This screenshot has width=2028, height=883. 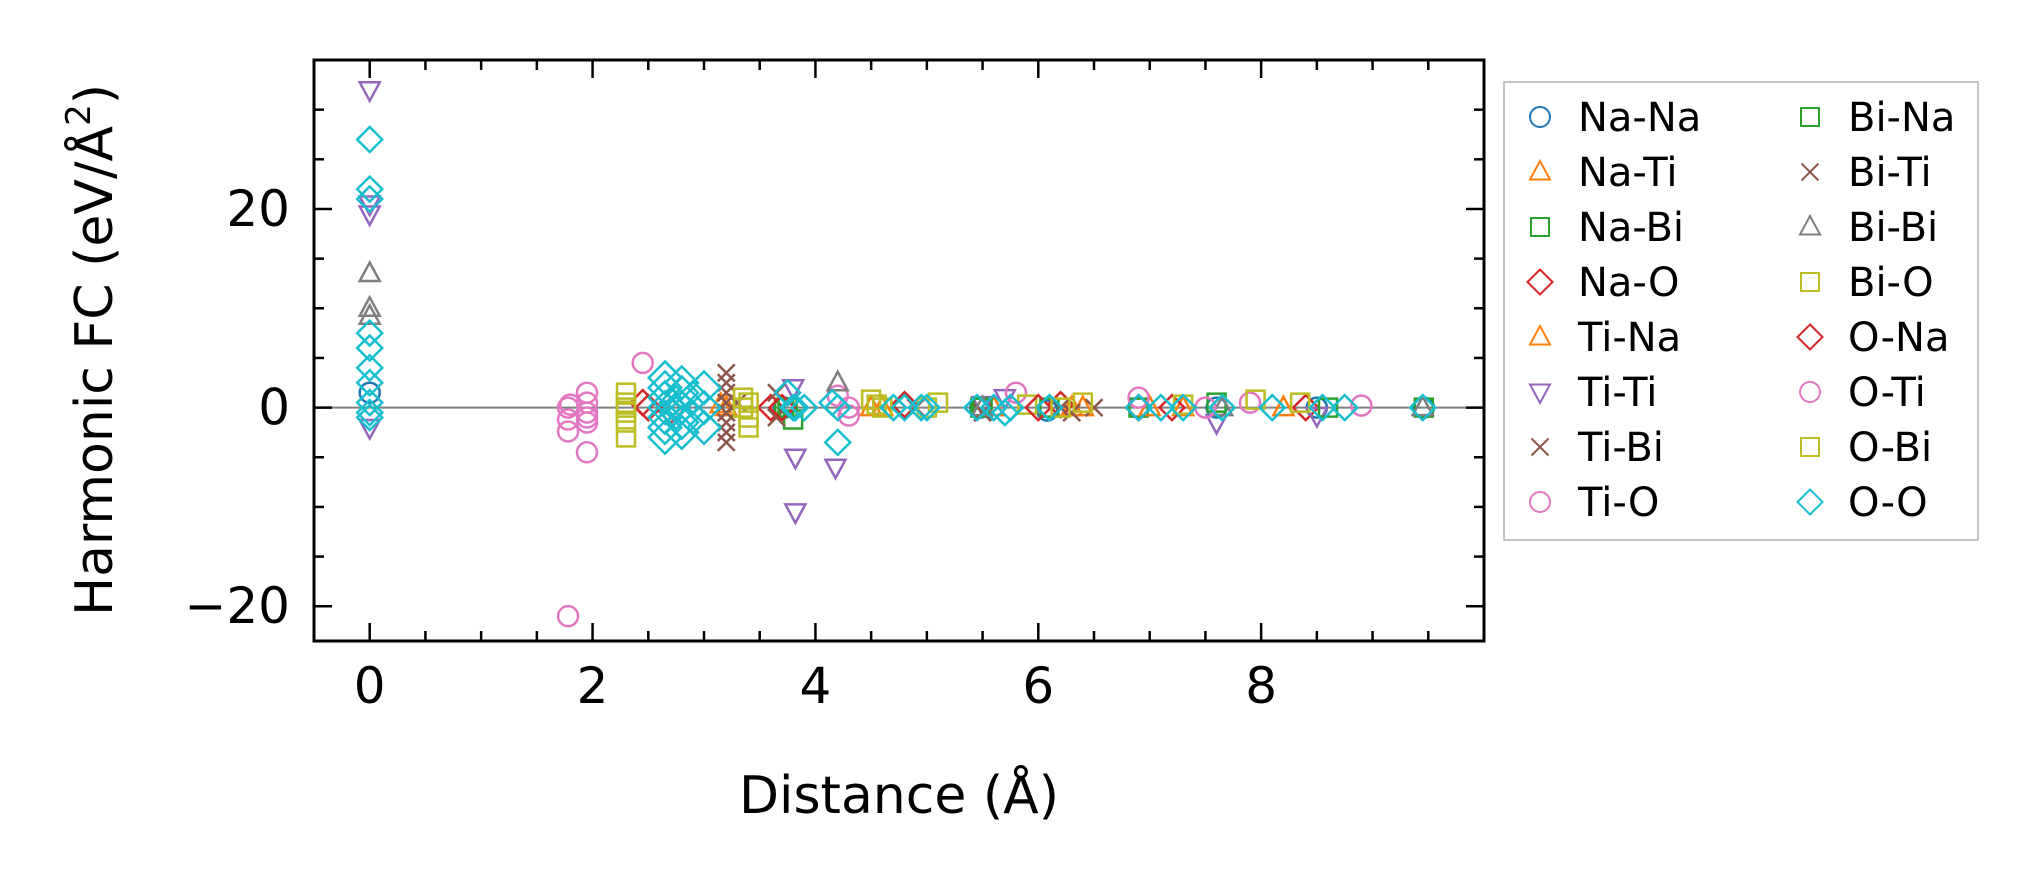 What do you see at coordinates (1888, 503) in the screenshot?
I see `legend-label-o-o: O-O` at bounding box center [1888, 503].